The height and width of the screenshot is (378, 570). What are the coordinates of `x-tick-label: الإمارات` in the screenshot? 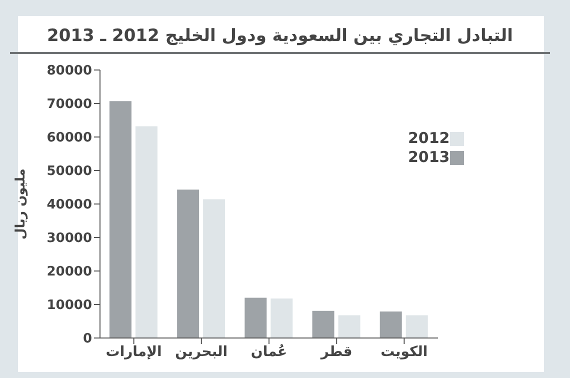 It's located at (134, 352).